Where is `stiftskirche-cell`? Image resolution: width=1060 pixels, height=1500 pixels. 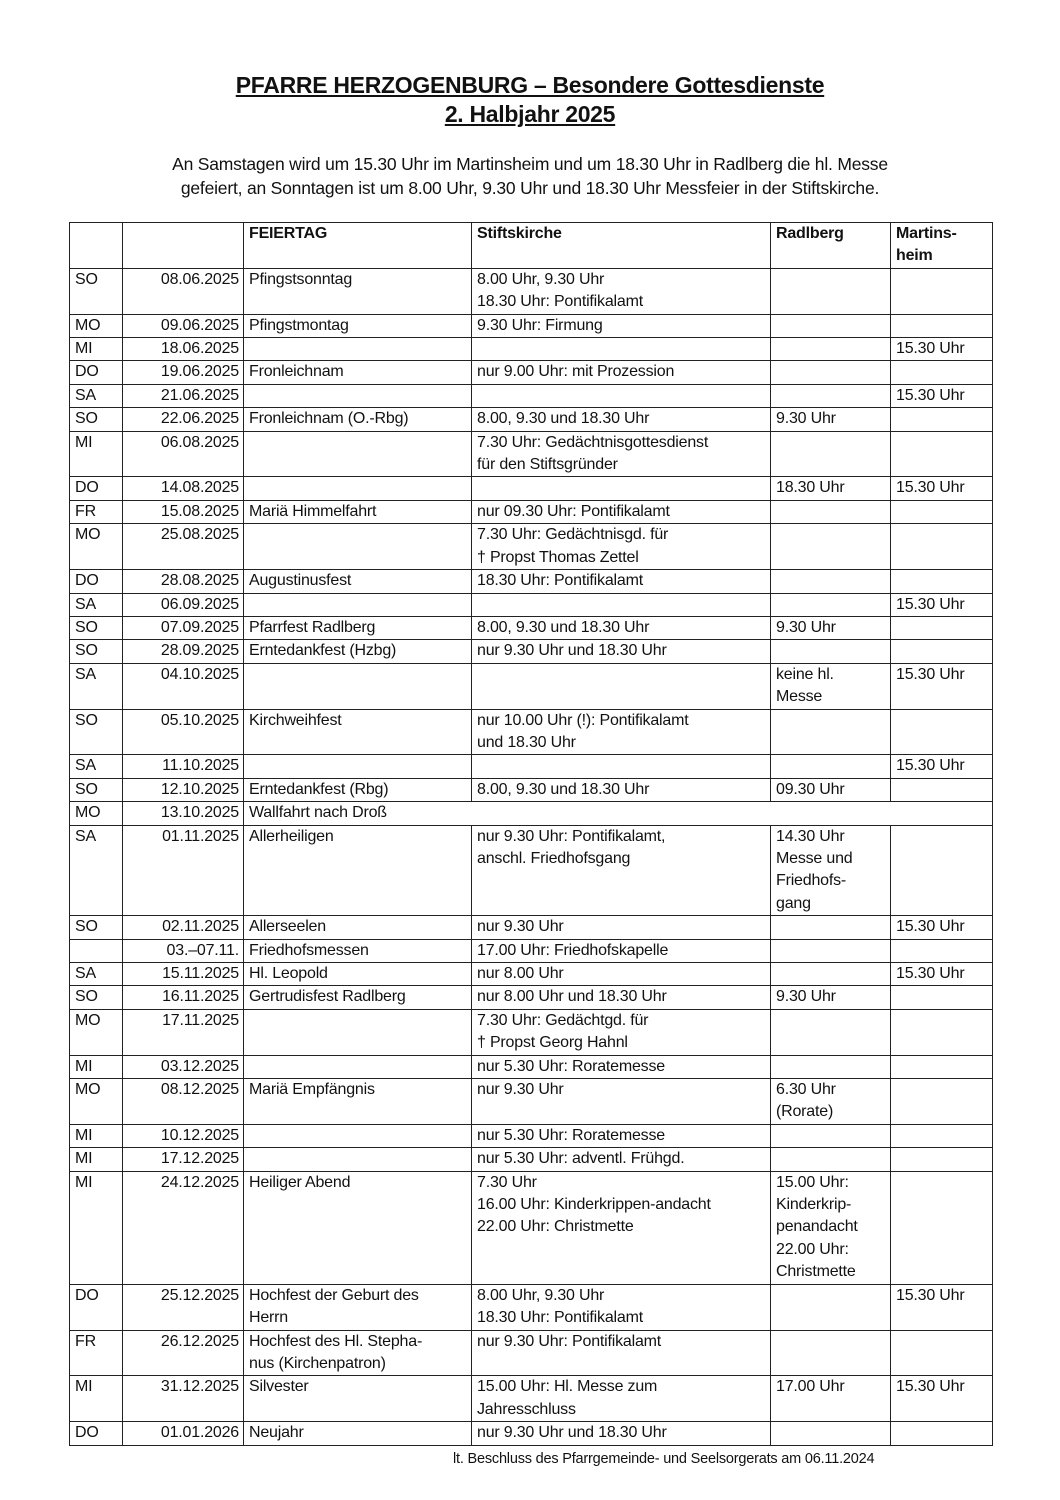
stiftskirche-cell is located at coordinates (621, 604).